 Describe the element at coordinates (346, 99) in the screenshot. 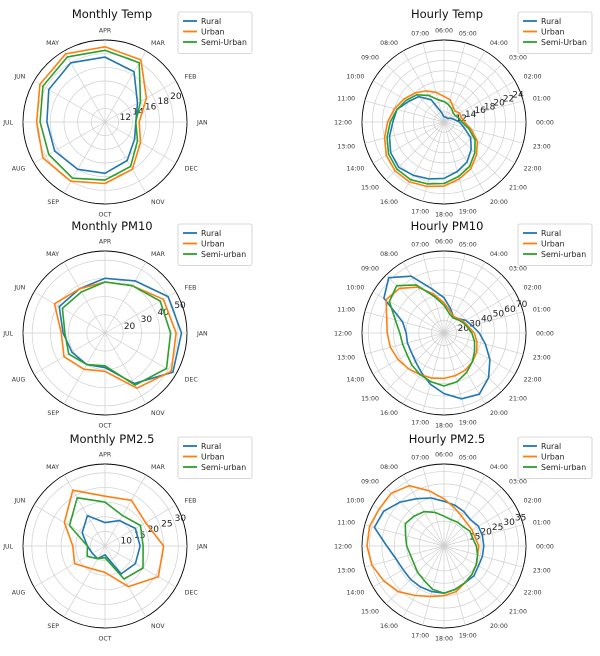

I see `theta-tick-label: 11:00` at that location.